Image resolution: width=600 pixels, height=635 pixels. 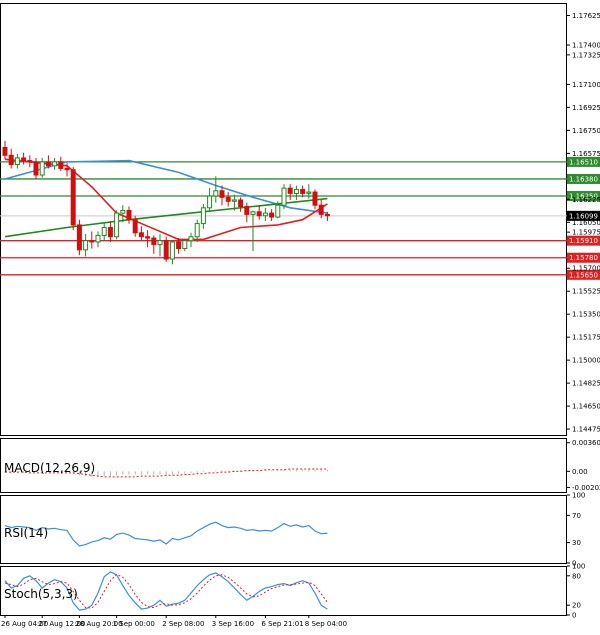 I want to click on macd-tick-label: 0.00, so click(x=580, y=472).